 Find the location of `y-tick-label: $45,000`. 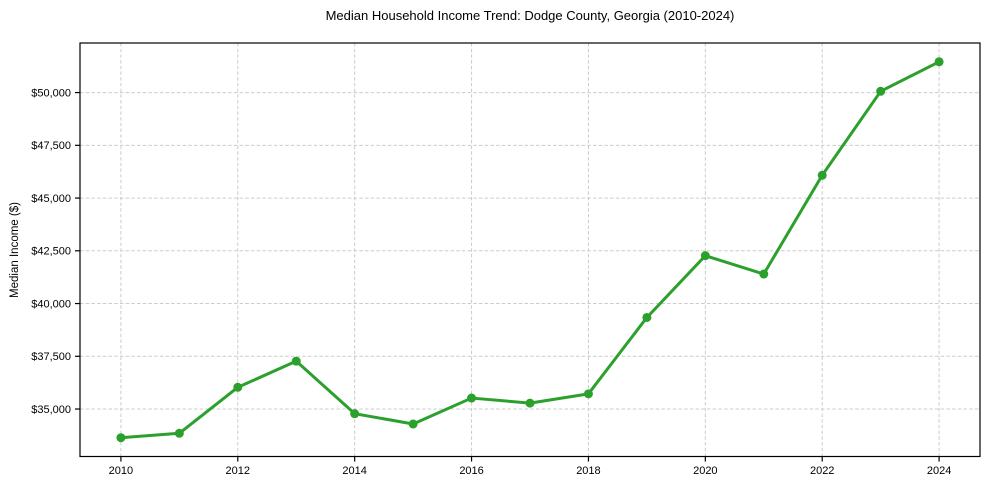

y-tick-label: $45,000 is located at coordinates (51, 199).